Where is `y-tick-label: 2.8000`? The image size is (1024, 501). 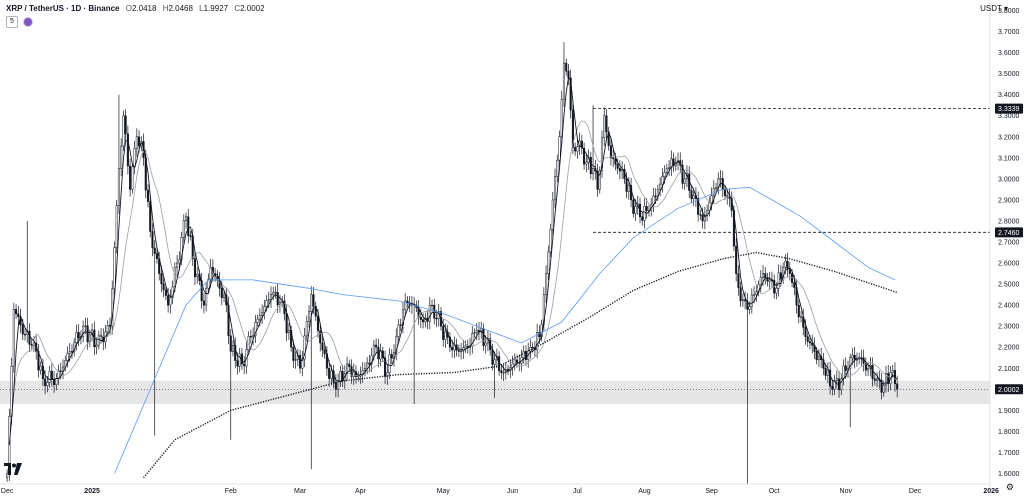
y-tick-label: 2.8000 is located at coordinates (1009, 221).